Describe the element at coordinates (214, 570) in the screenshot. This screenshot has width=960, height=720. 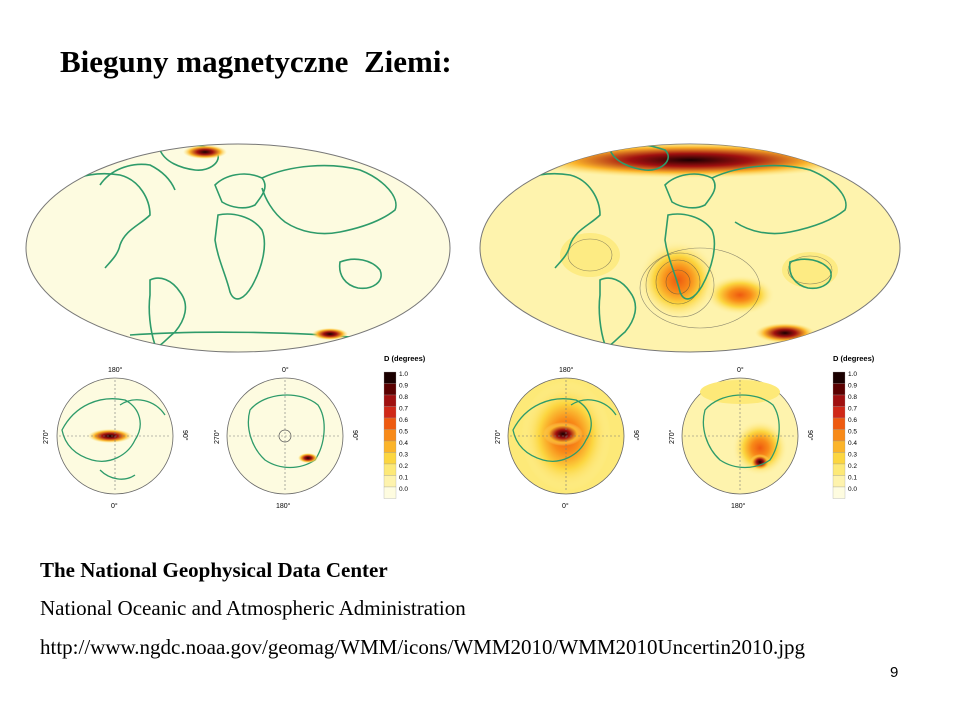
I see `source-organization: The National Geophysical Data Center` at that location.